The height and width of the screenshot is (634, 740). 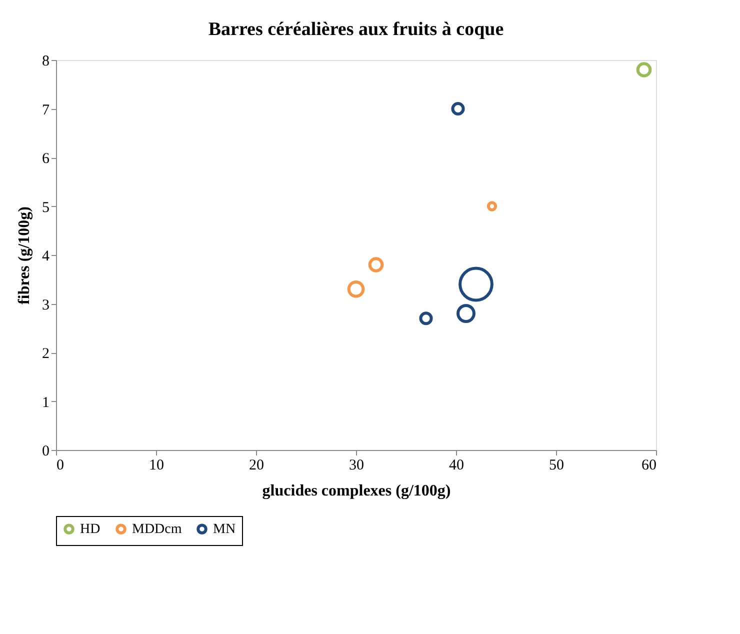 What do you see at coordinates (46, 354) in the screenshot?
I see `y-tick-label: 2` at bounding box center [46, 354].